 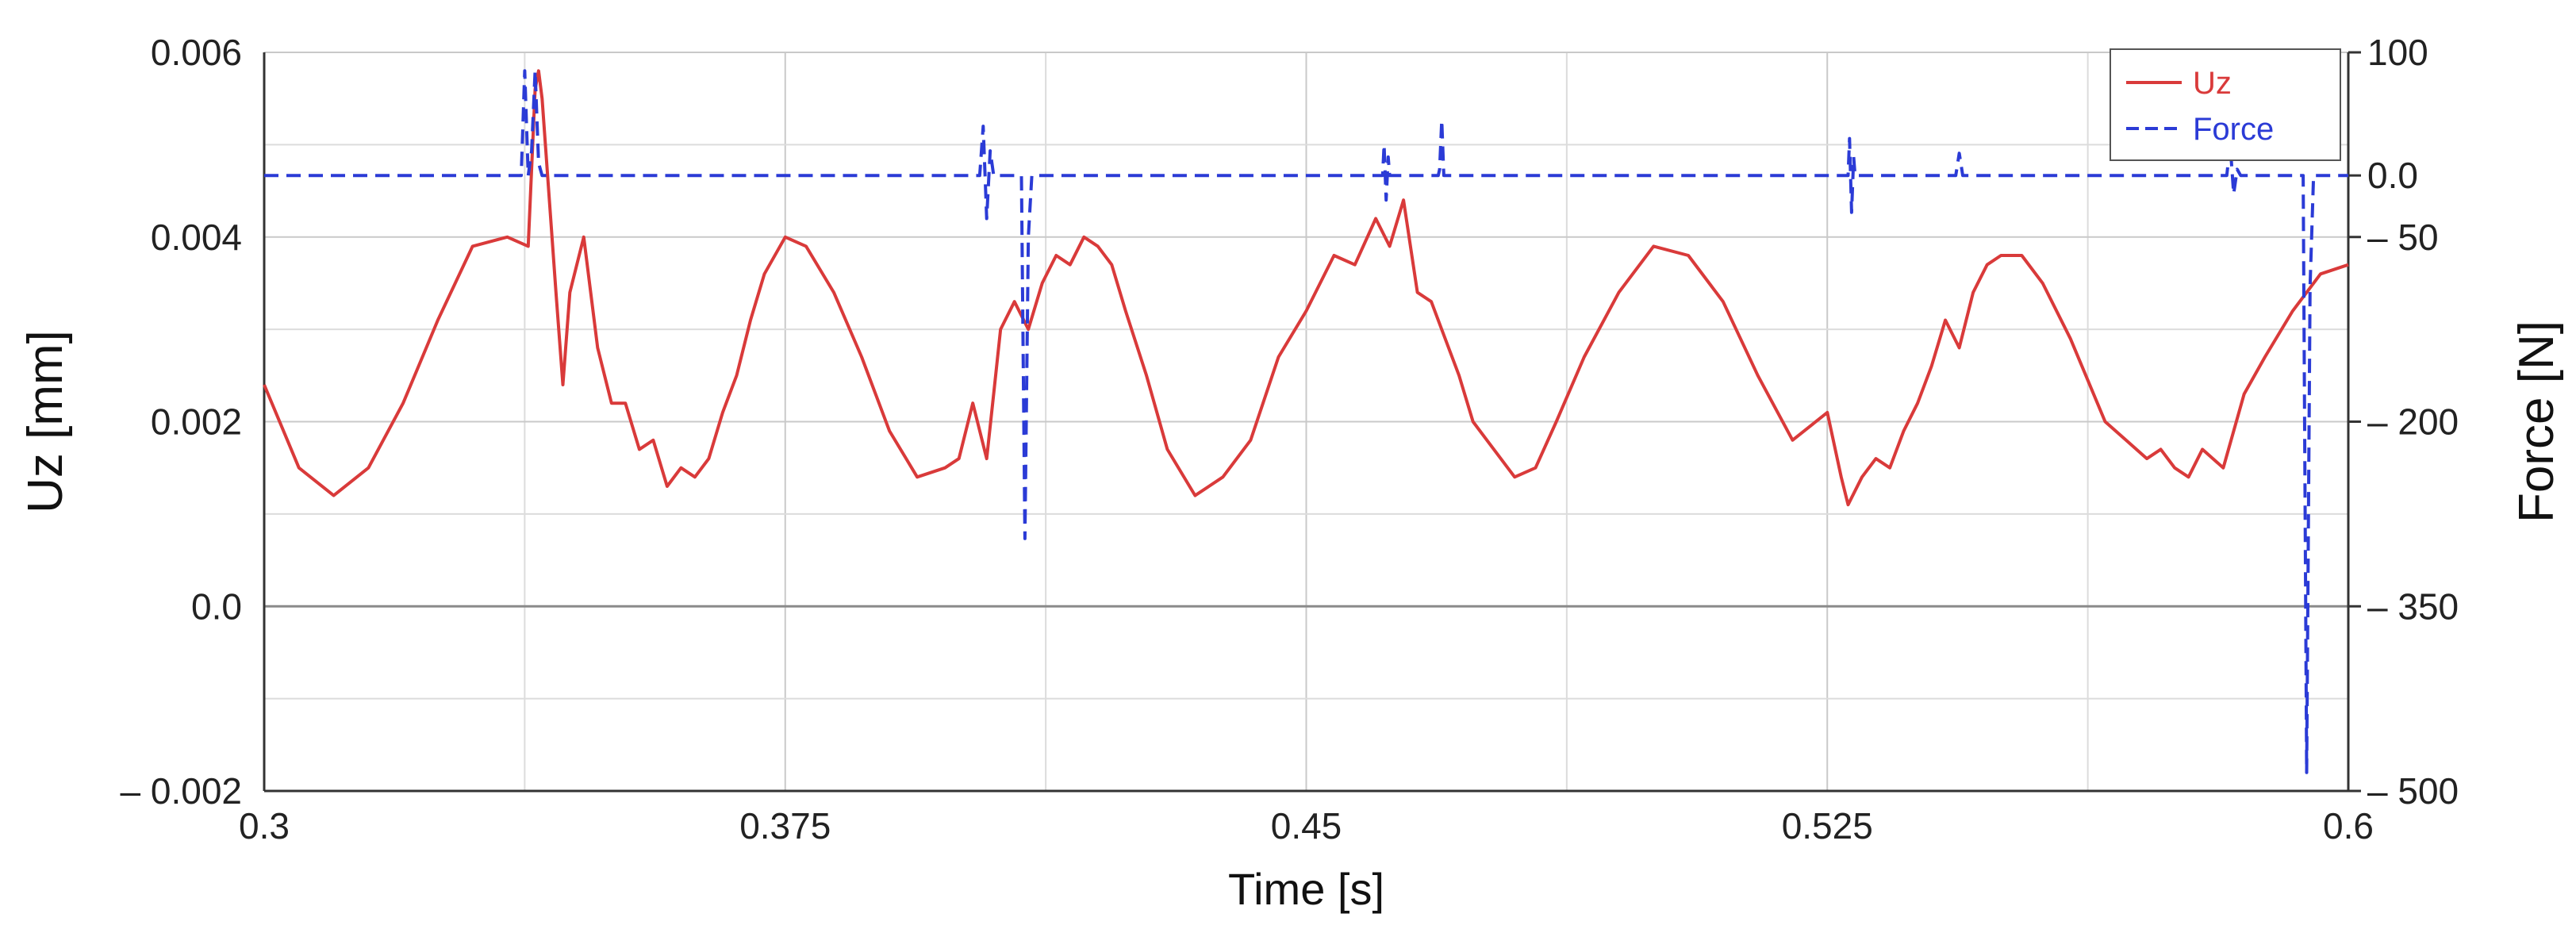 I want to click on legend-label-uz: Uz, so click(x=2212, y=83).